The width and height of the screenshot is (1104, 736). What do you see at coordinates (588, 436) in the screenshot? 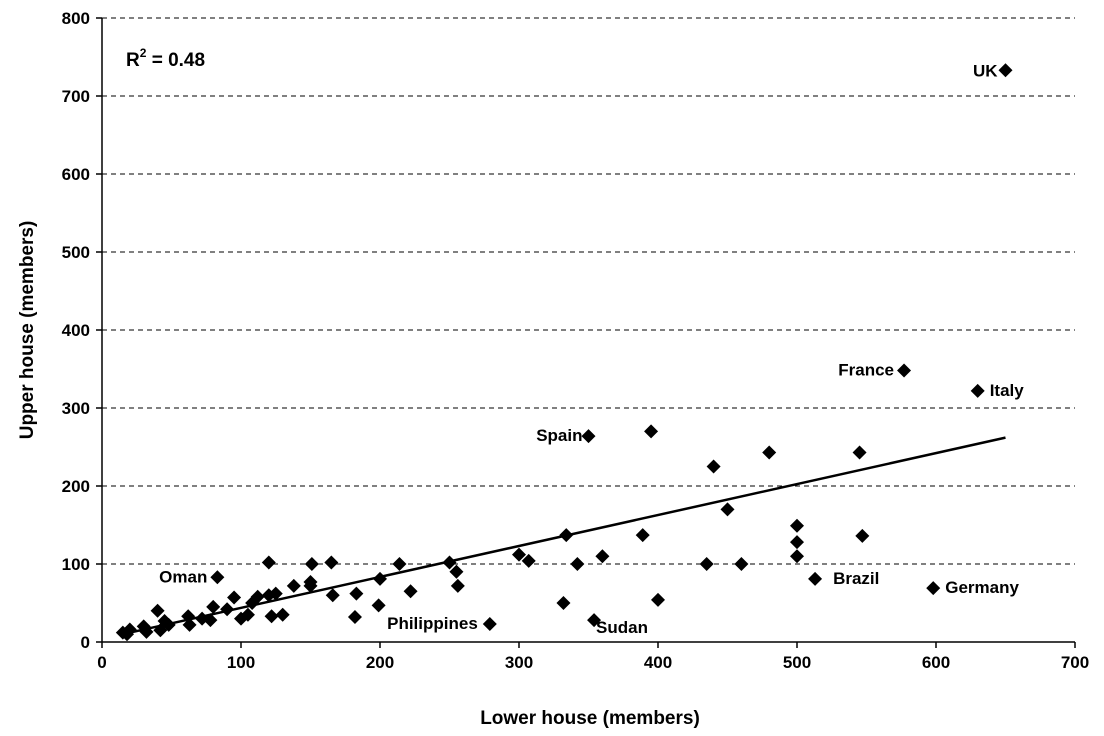
I see `data-point-spain` at bounding box center [588, 436].